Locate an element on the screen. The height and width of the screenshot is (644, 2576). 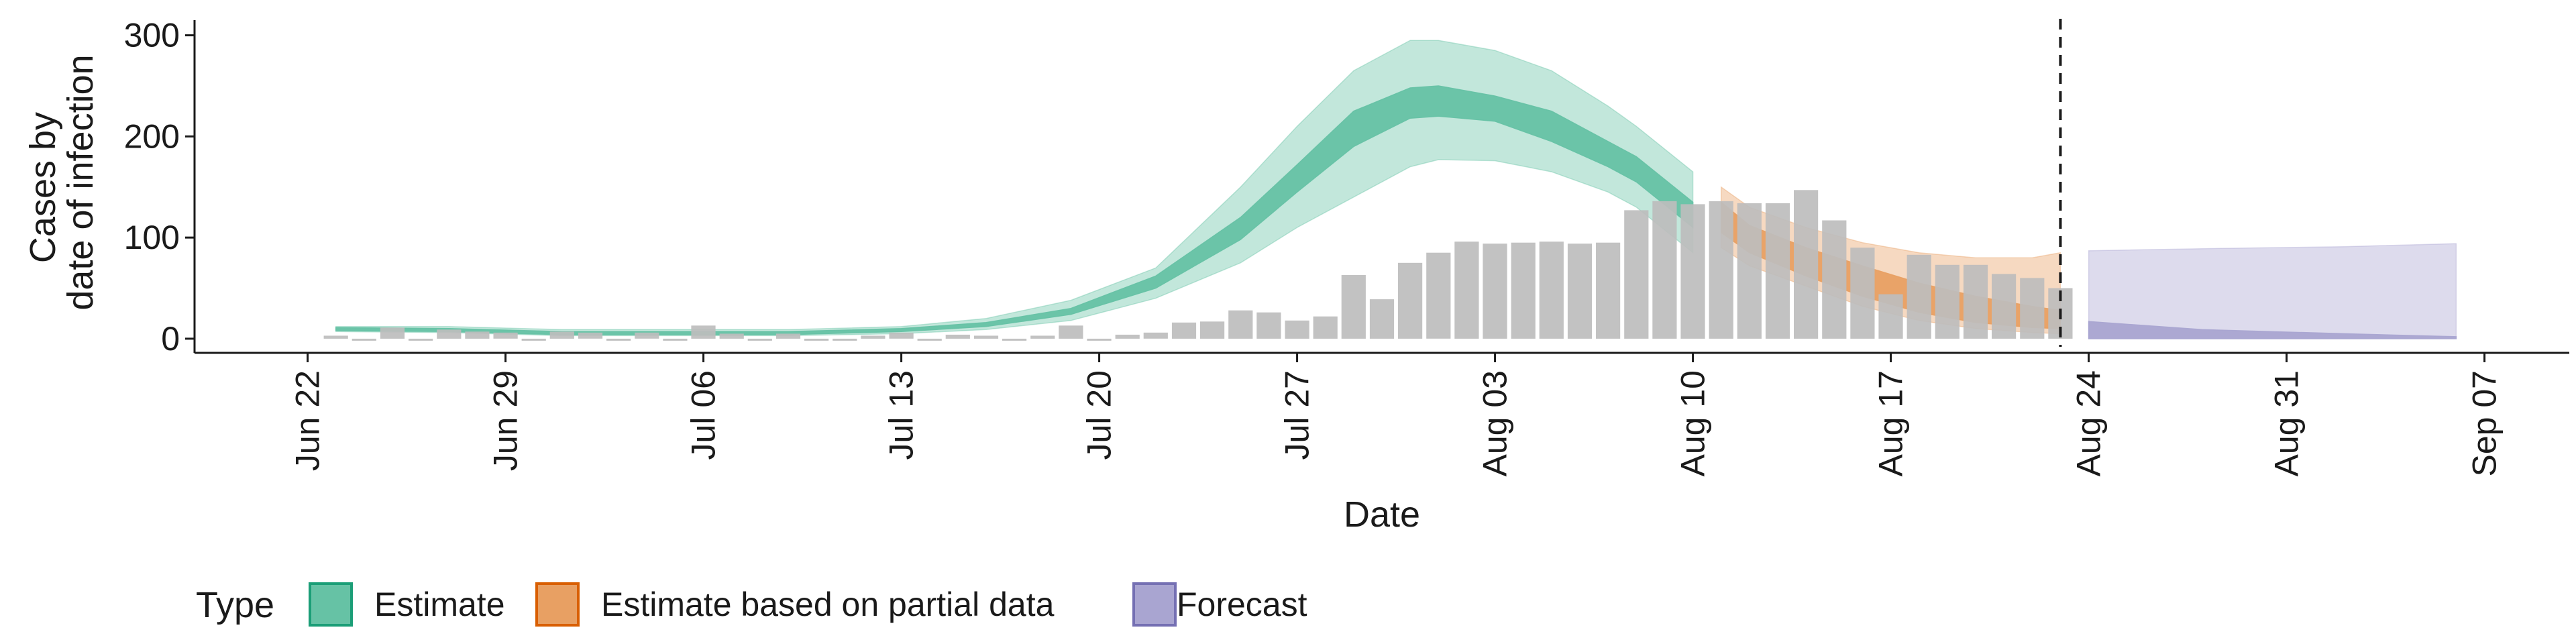
y-ticks: 0 100 200 300 is located at coordinates (159, 187).